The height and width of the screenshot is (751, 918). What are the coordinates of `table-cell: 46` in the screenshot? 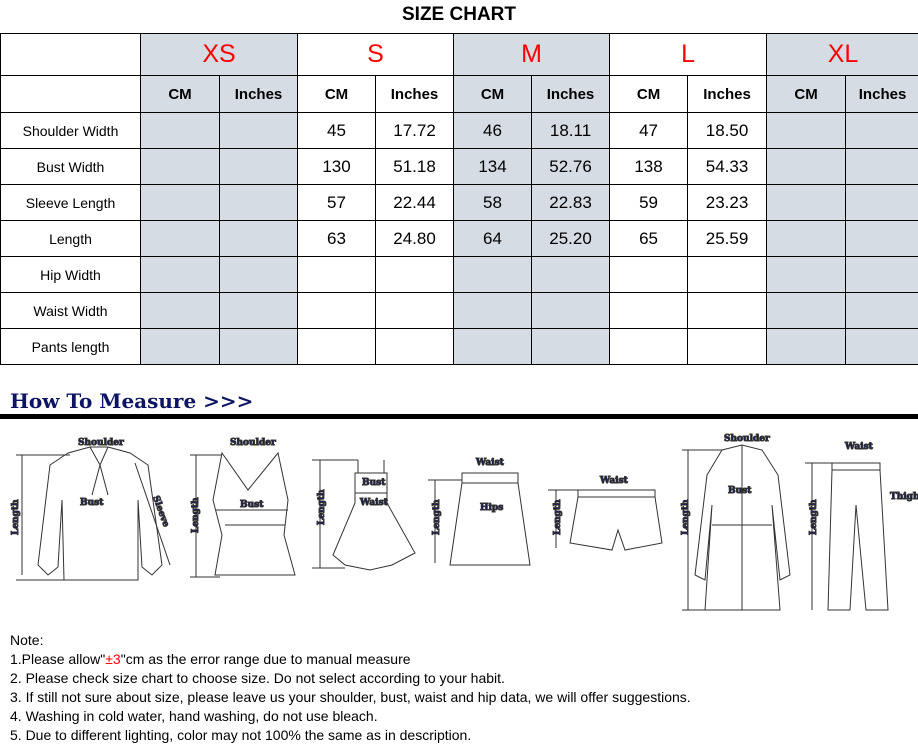 It's located at (493, 130).